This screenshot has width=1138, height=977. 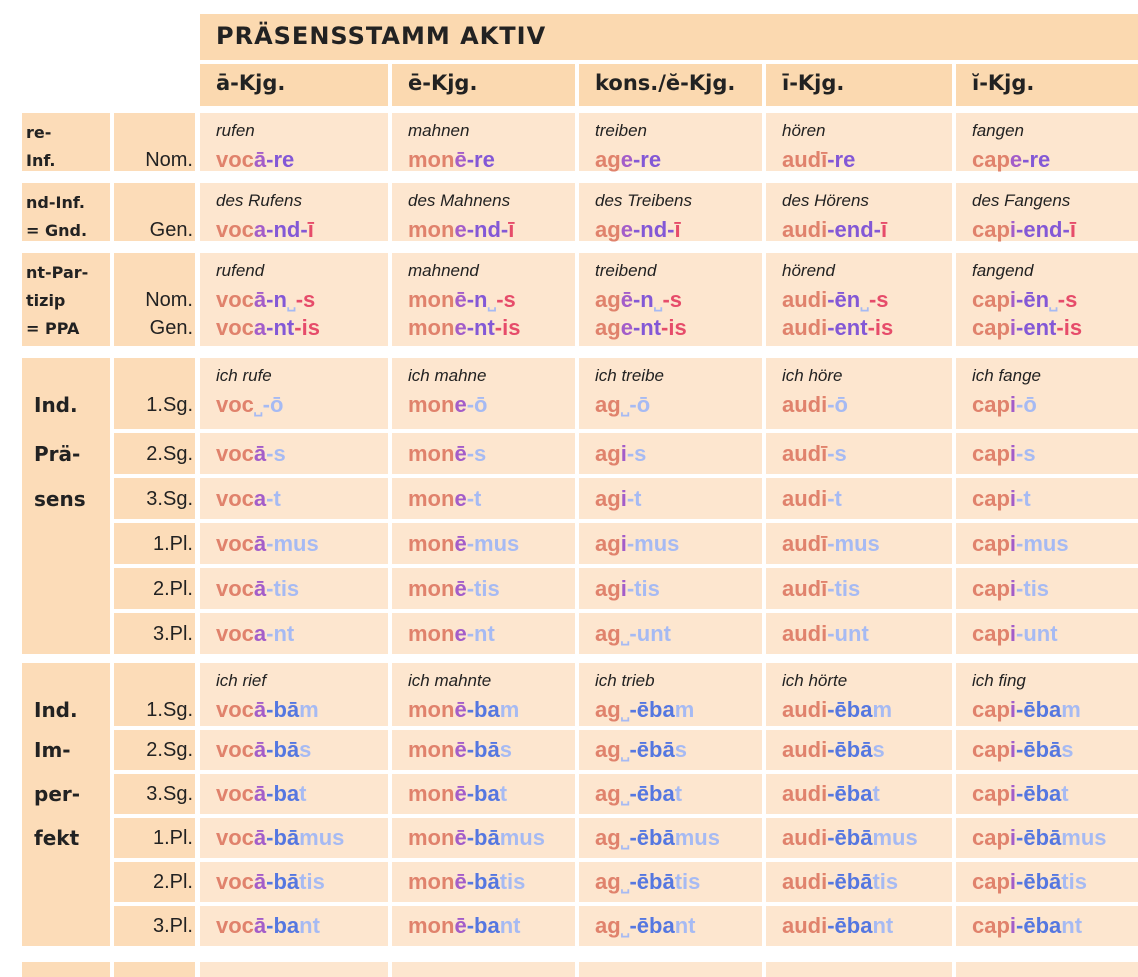 What do you see at coordinates (991, 299) in the screenshot?
I see `form-segment: cap` at bounding box center [991, 299].